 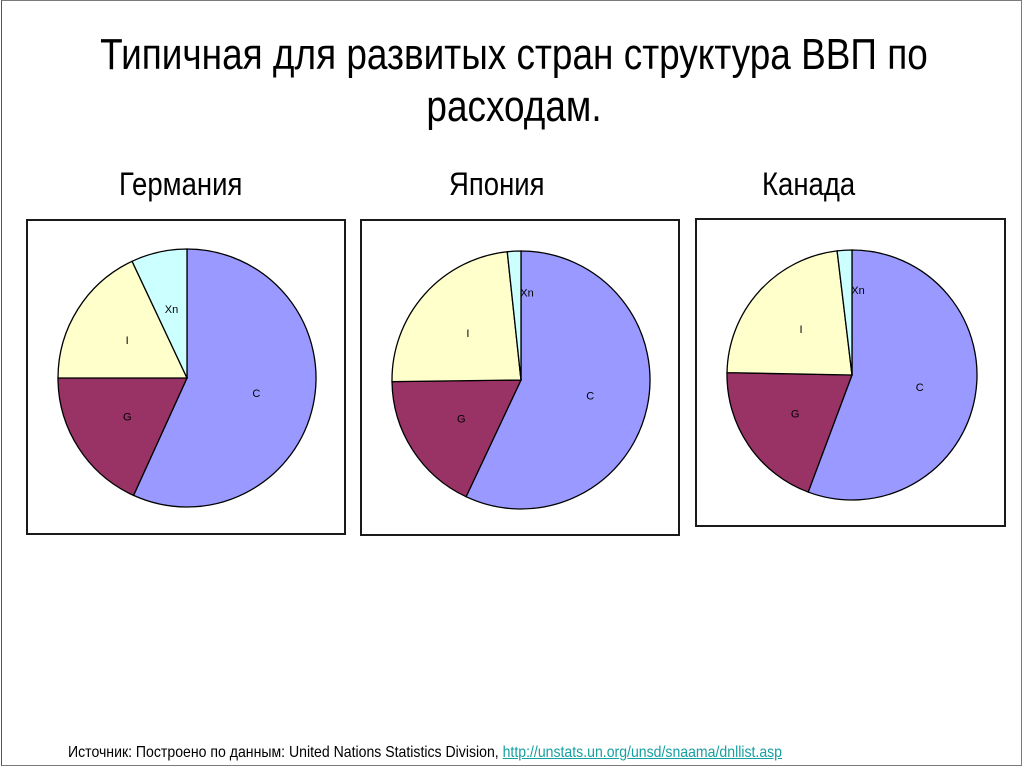 What do you see at coordinates (497, 184) in the screenshot?
I see `chart-title-japan: Япония` at bounding box center [497, 184].